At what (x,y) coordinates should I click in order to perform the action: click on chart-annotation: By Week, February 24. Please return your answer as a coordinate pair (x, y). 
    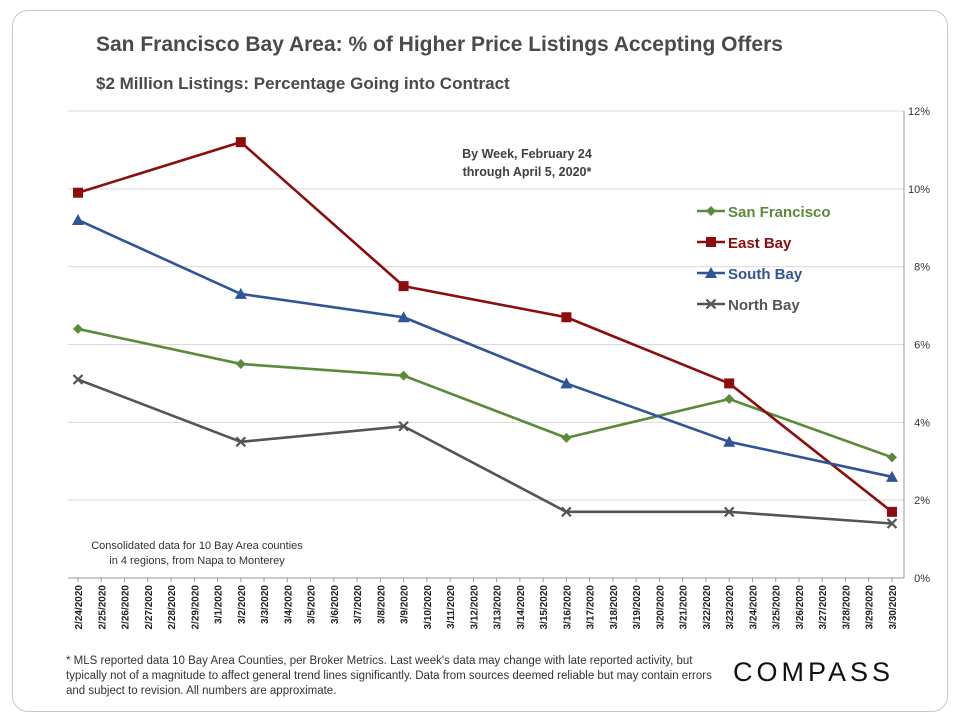
    Looking at the image, I should click on (527, 154).